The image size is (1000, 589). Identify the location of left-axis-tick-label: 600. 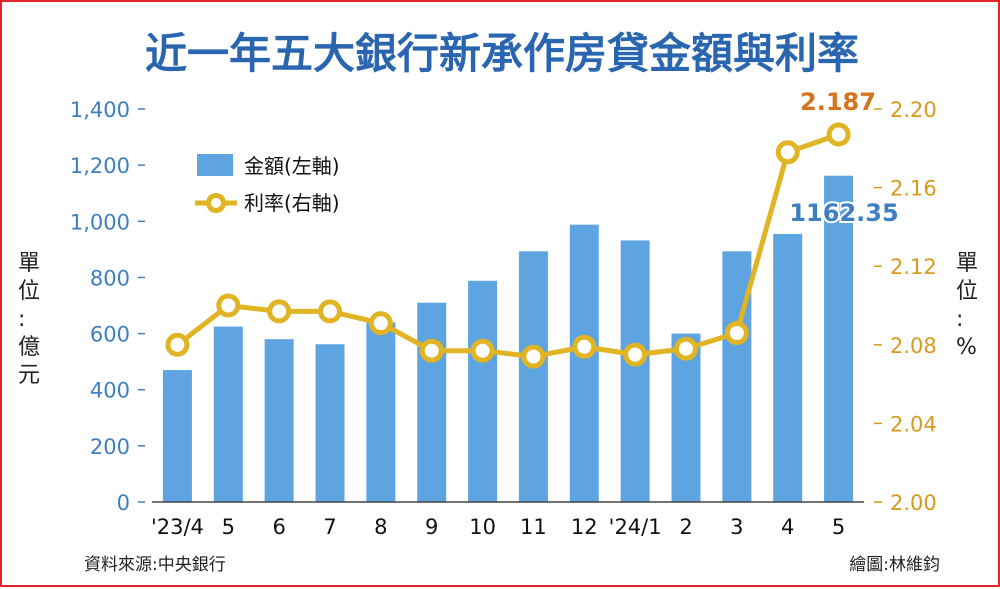
(110, 335).